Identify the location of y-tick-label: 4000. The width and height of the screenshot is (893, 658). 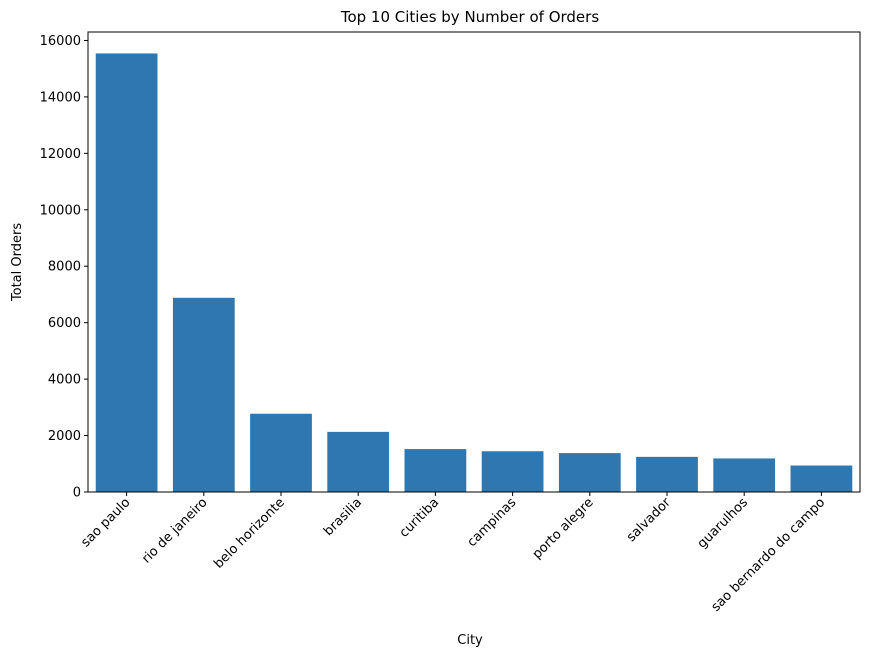
(64, 380).